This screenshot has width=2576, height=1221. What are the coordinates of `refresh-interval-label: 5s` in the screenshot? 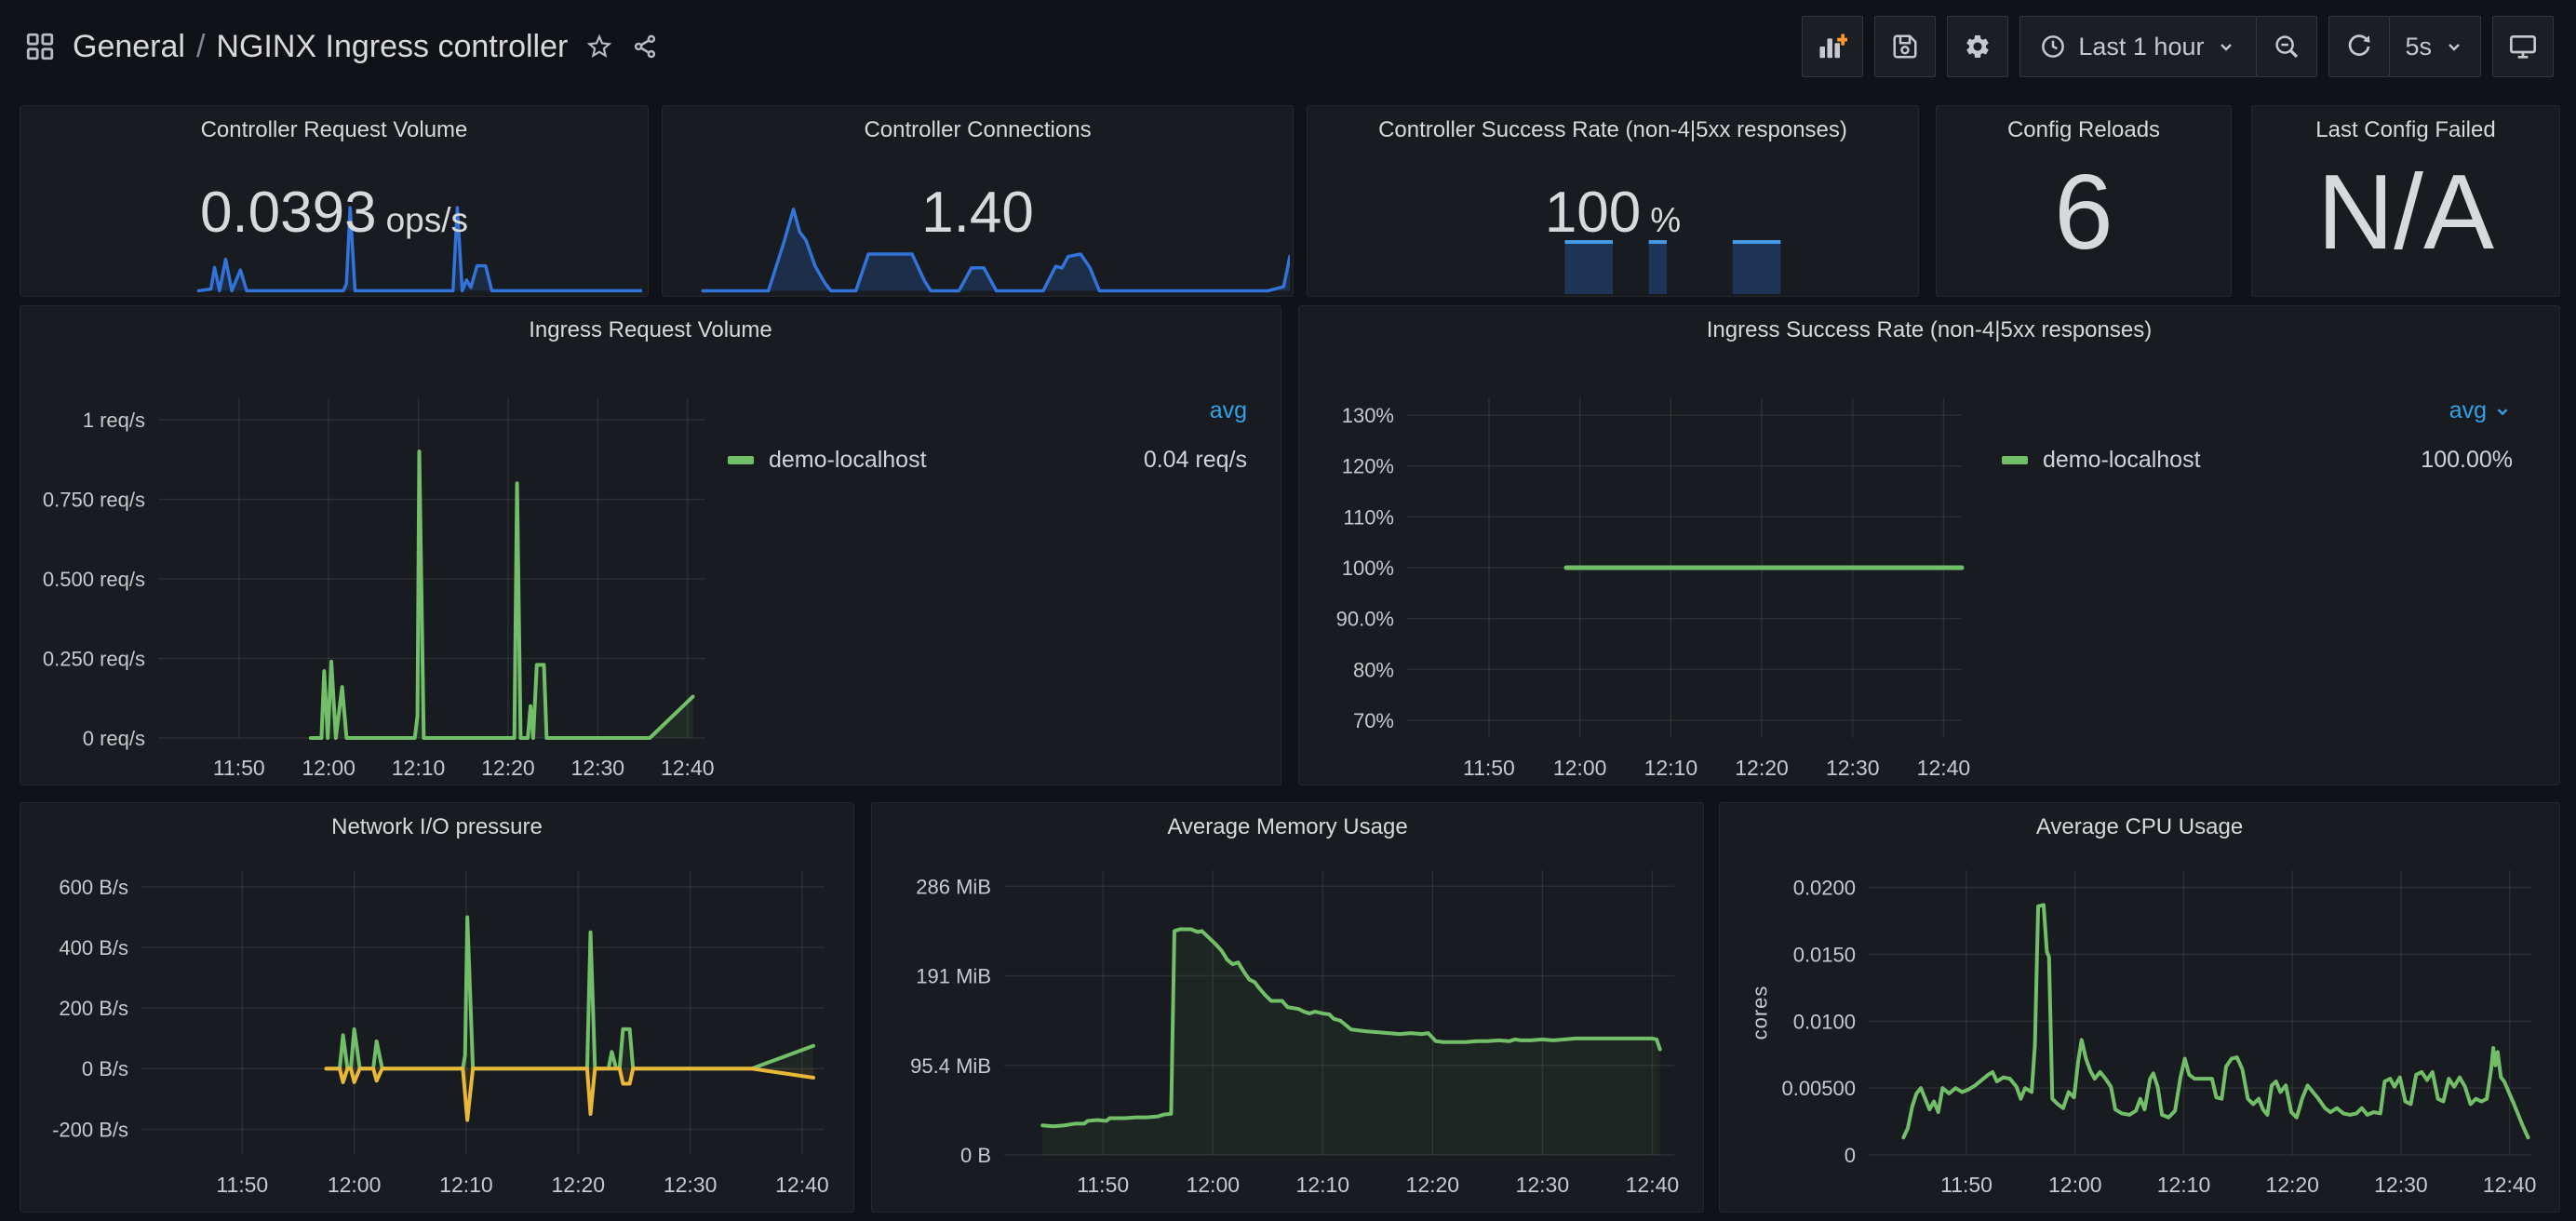 It's located at (2418, 46).